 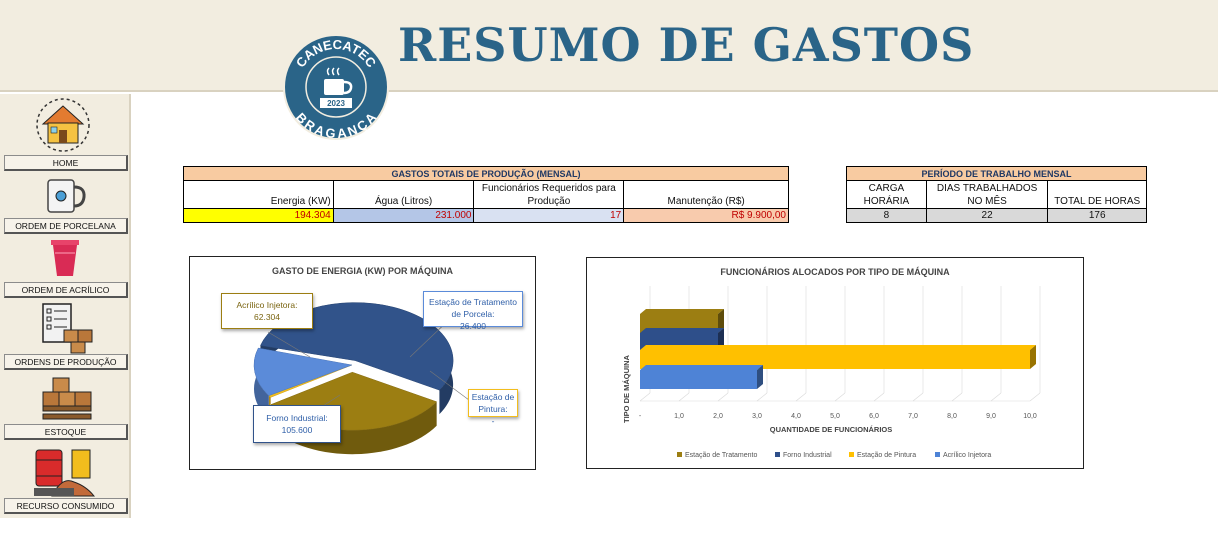 I want to click on nav-recurso-consumido-button: RECURSO CONSUMIDO, so click(x=66, y=506).